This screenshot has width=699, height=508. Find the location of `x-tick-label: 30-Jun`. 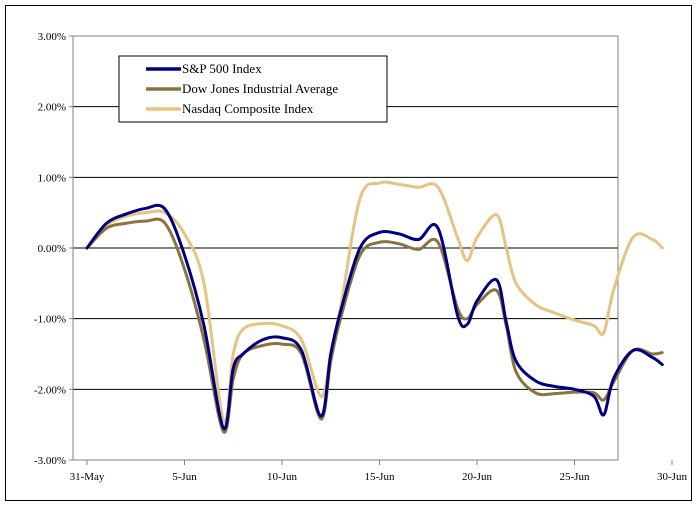

x-tick-label: 30-Jun is located at coordinates (672, 477).